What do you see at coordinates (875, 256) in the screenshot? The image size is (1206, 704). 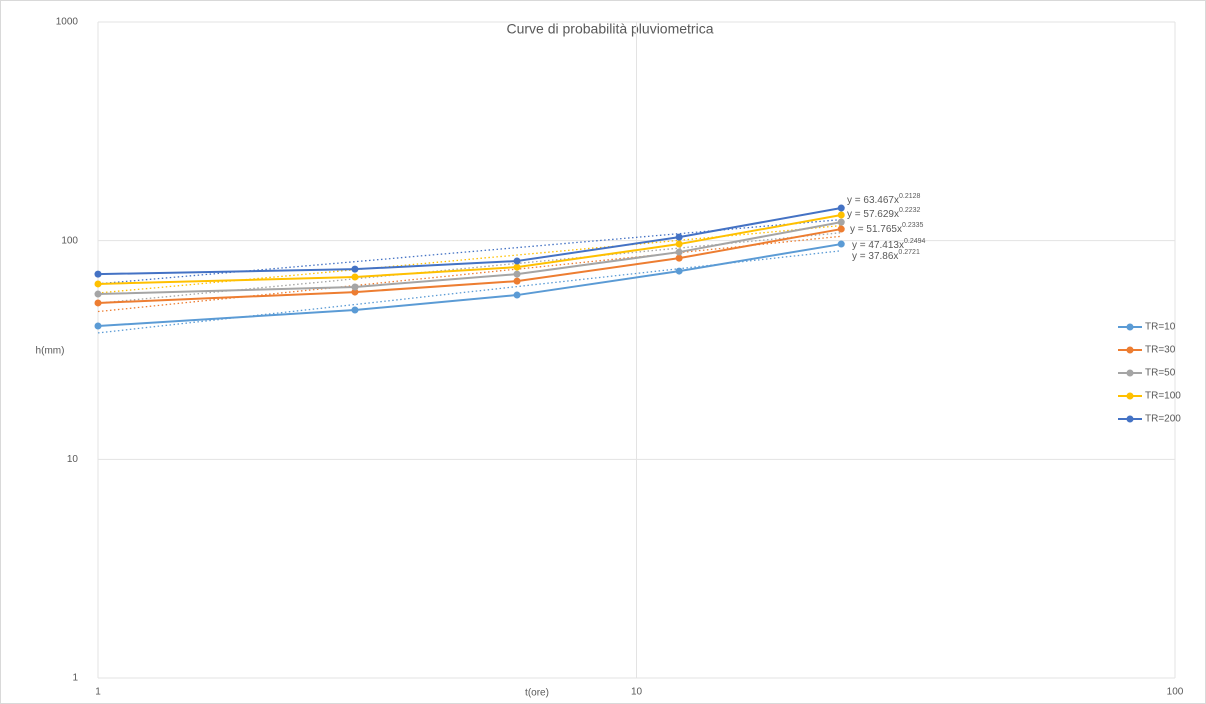 I see `equation-text: y = 37.86x` at bounding box center [875, 256].